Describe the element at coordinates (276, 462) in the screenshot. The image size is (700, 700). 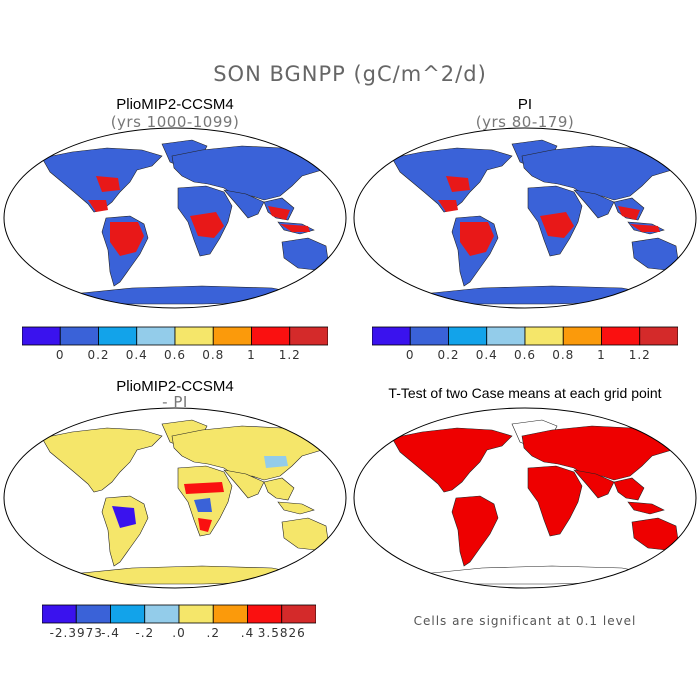
I see `diff-region-east-asia-increase` at that location.